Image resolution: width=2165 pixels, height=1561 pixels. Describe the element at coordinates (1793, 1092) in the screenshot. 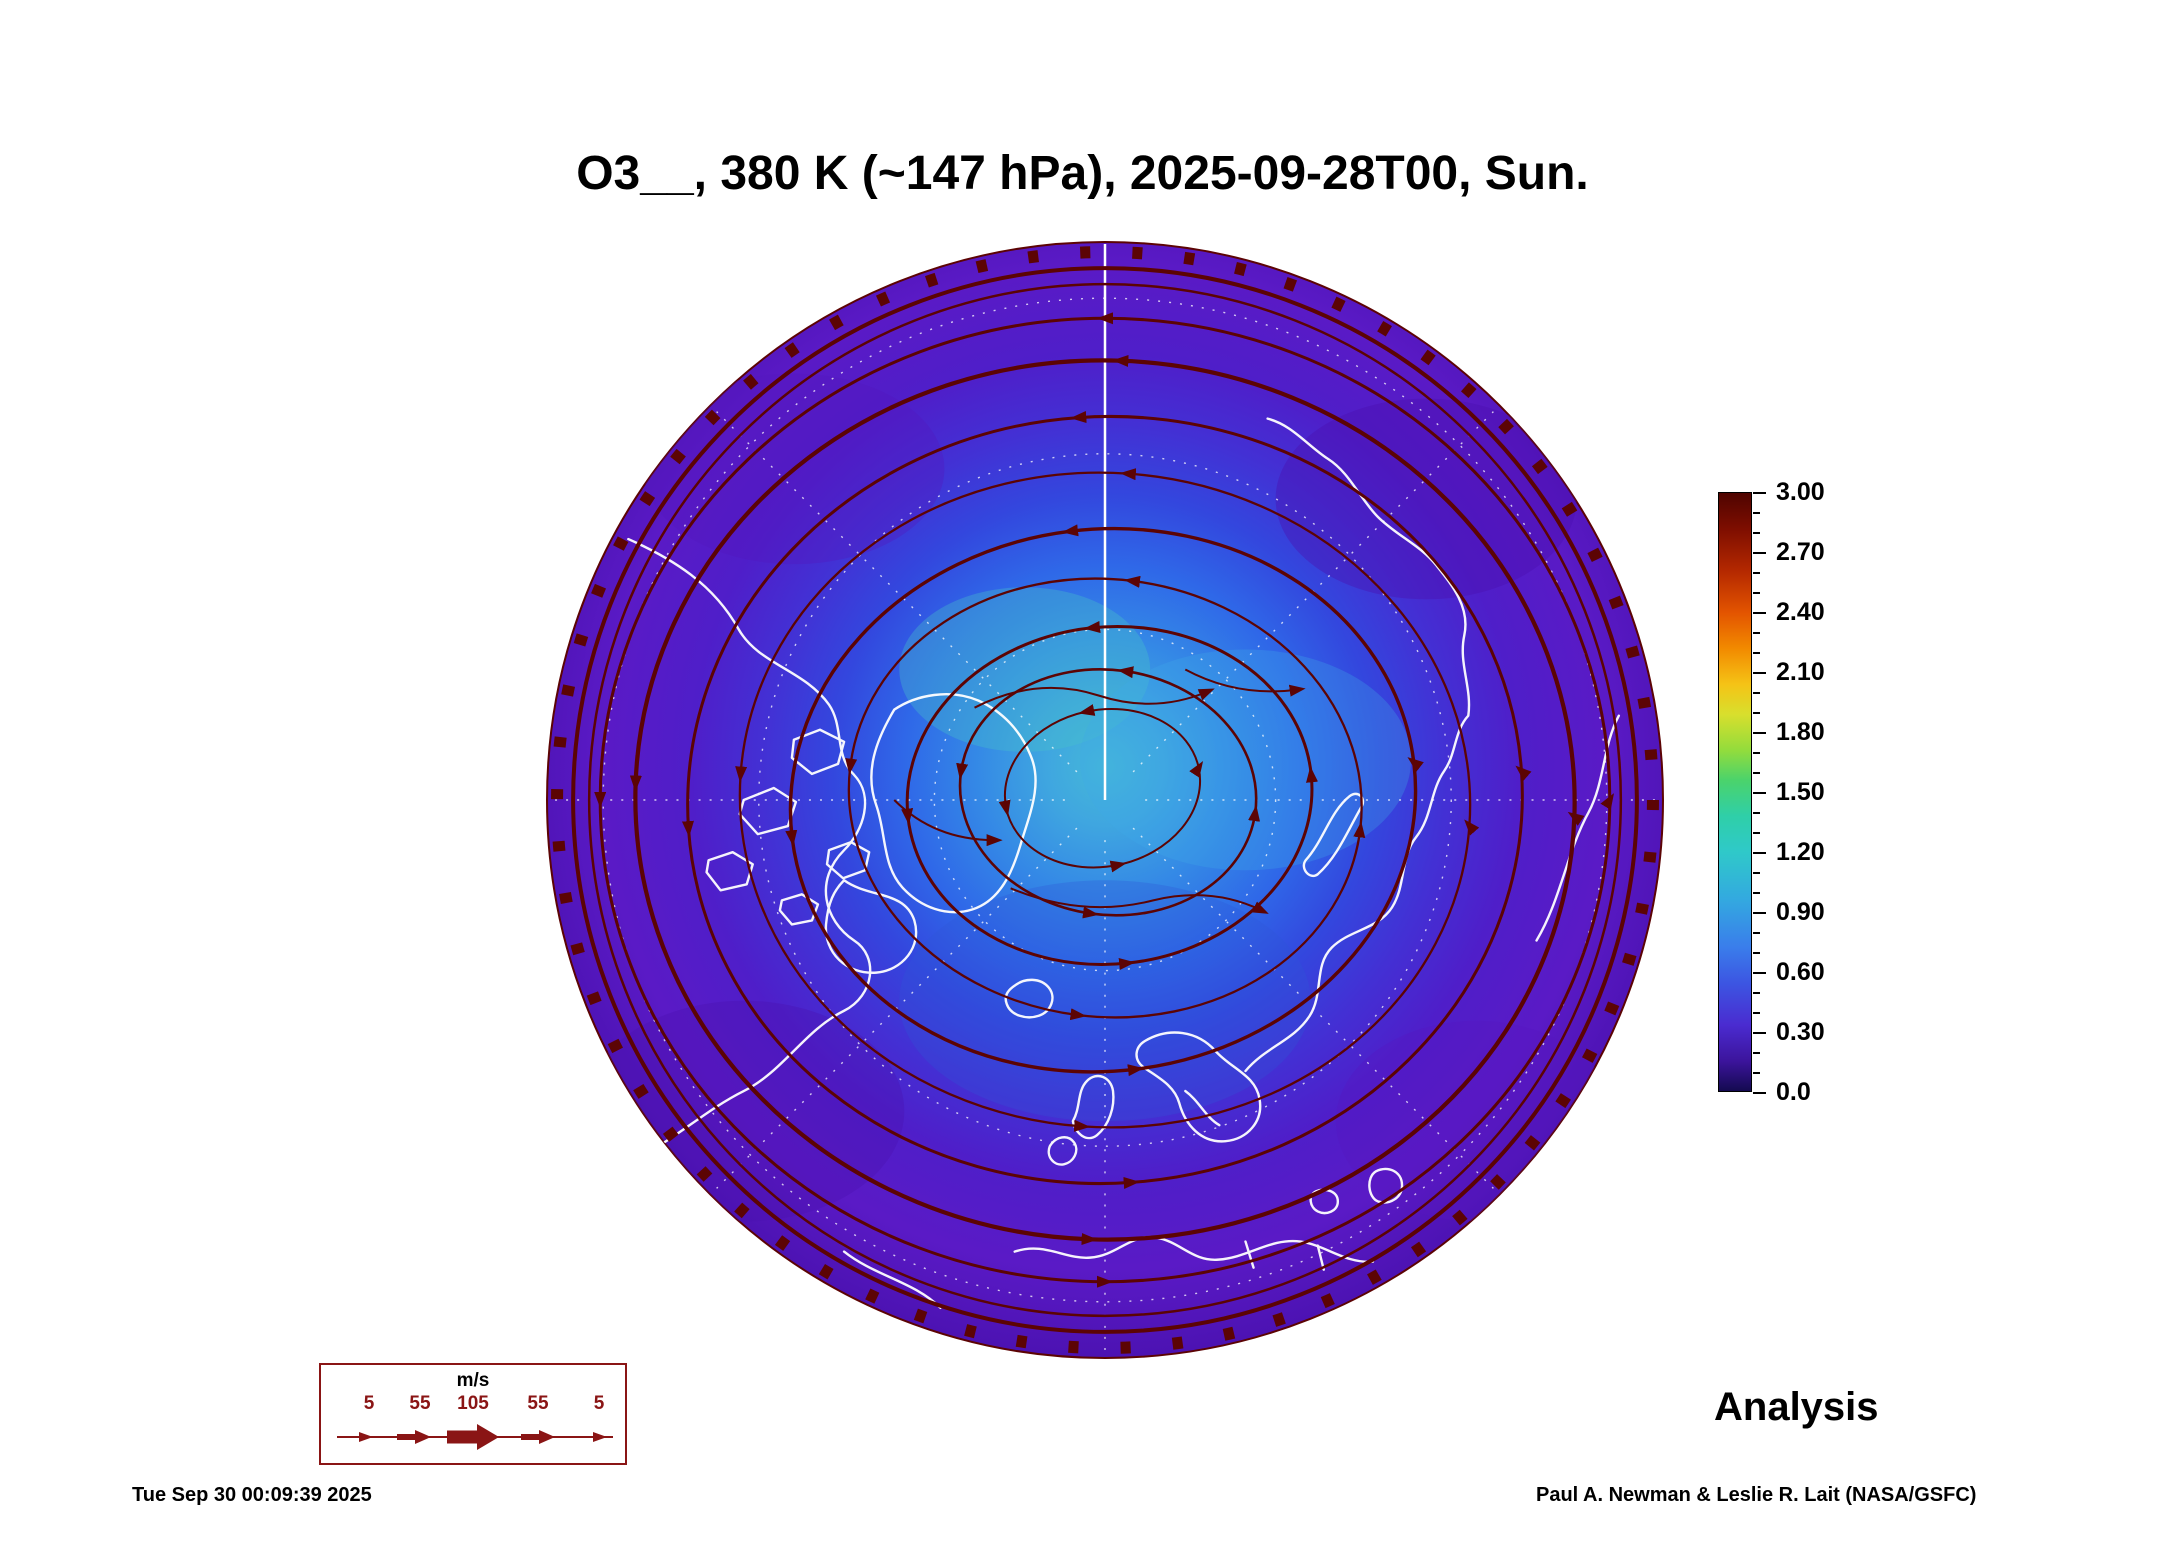

I see `colorbar-tick-label: 0.0` at that location.